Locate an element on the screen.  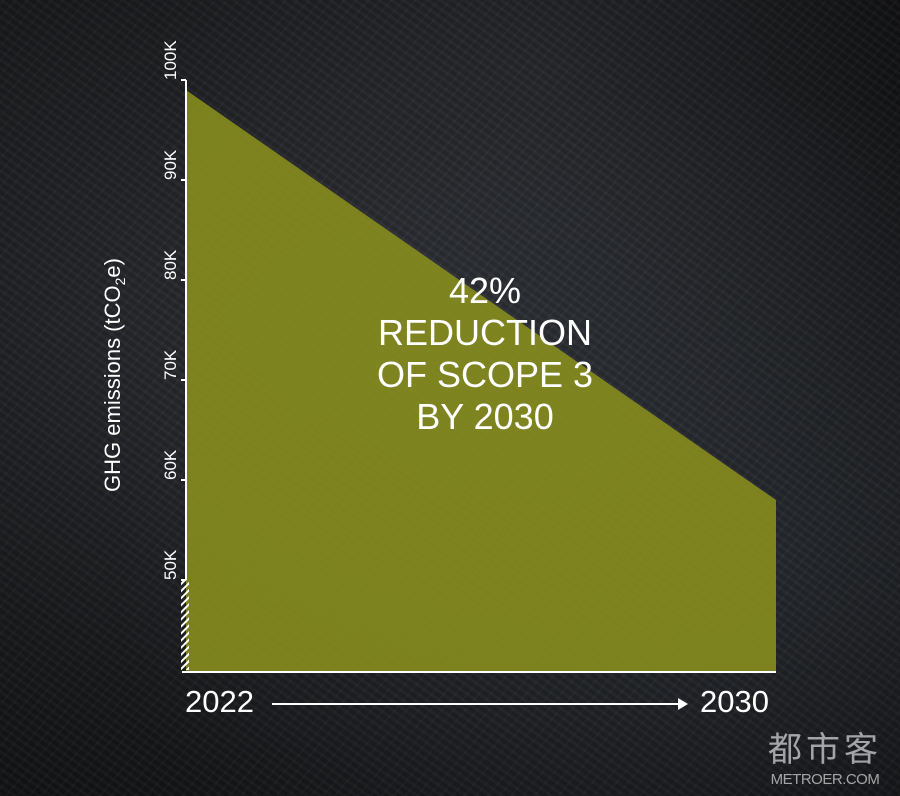
y-tick-label: 80K is located at coordinates (170, 264).